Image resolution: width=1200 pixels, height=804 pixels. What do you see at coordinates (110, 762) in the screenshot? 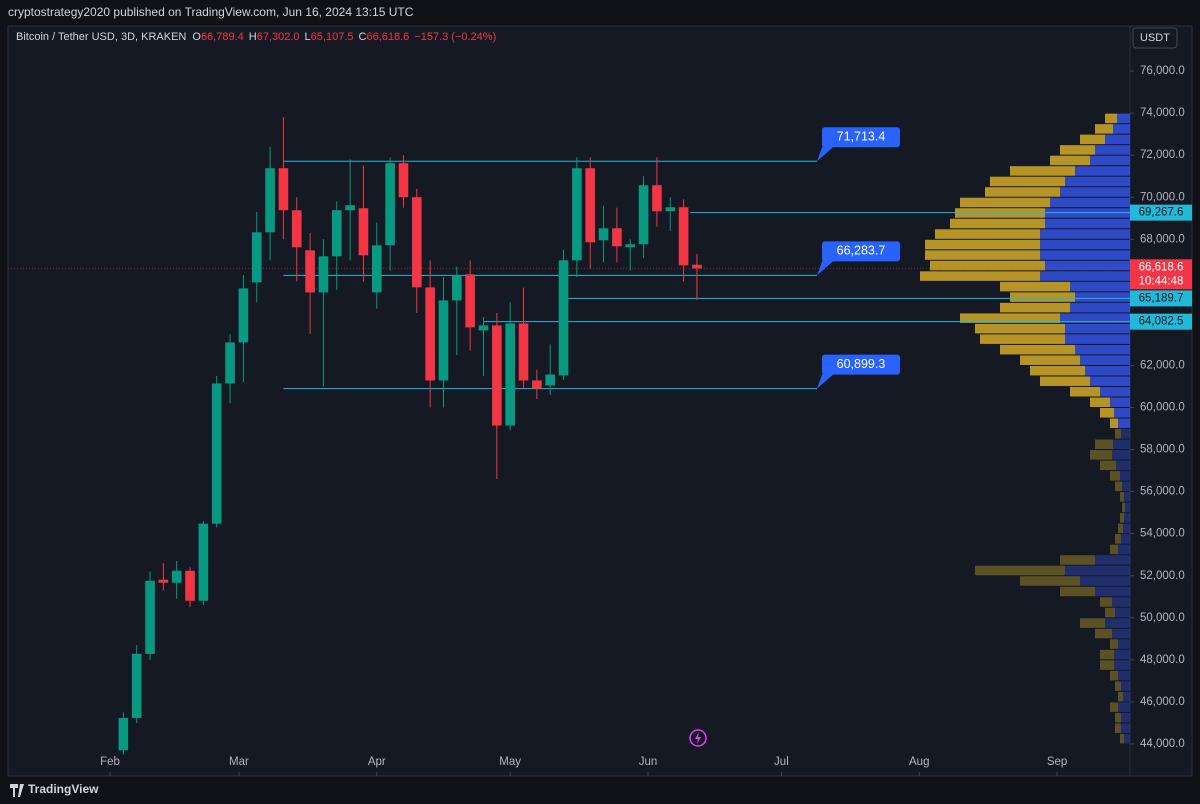
I see `x-tick-label: Feb` at bounding box center [110, 762].